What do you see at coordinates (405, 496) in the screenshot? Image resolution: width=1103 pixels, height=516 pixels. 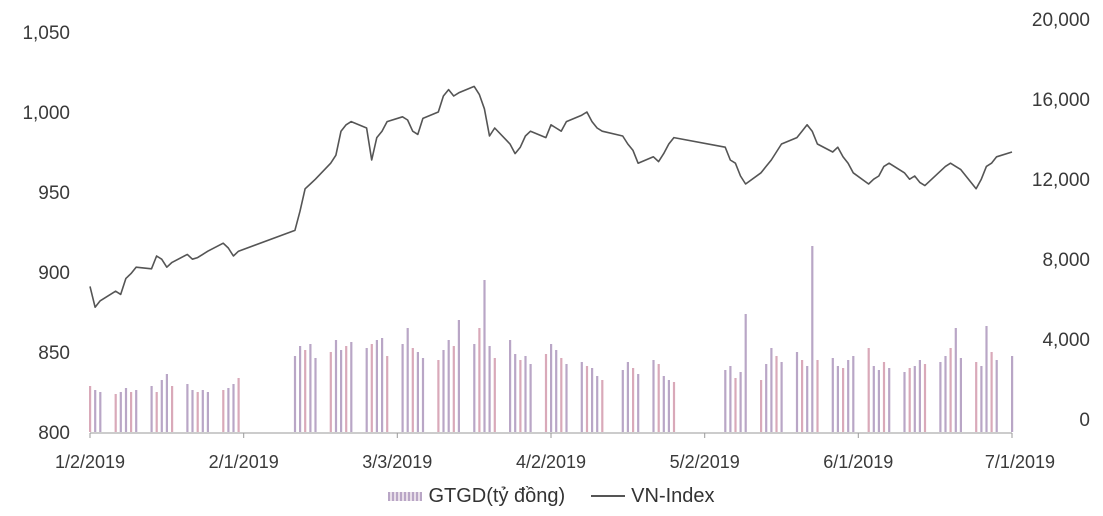 I see `legend-bar-swatch` at bounding box center [405, 496].